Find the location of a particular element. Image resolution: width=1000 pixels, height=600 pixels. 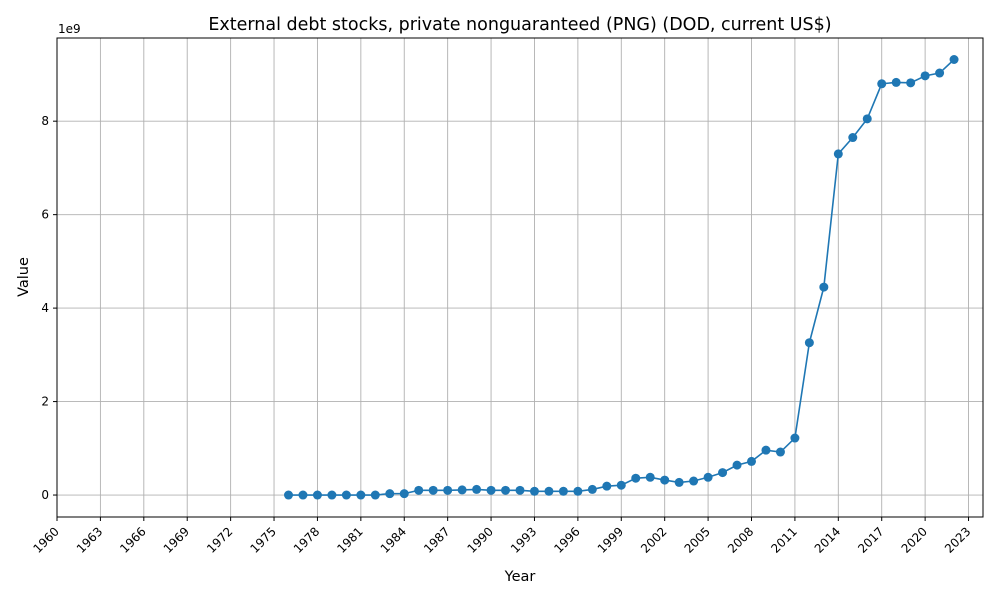

x-tick-label: 1984 is located at coordinates (393, 539).